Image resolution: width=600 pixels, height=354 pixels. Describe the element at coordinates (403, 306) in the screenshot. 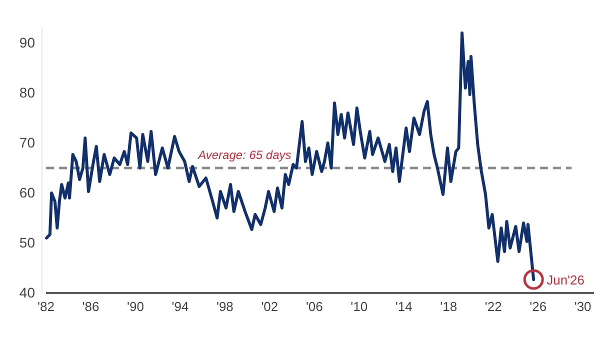

I see `x-tick-label: '14` at that location.